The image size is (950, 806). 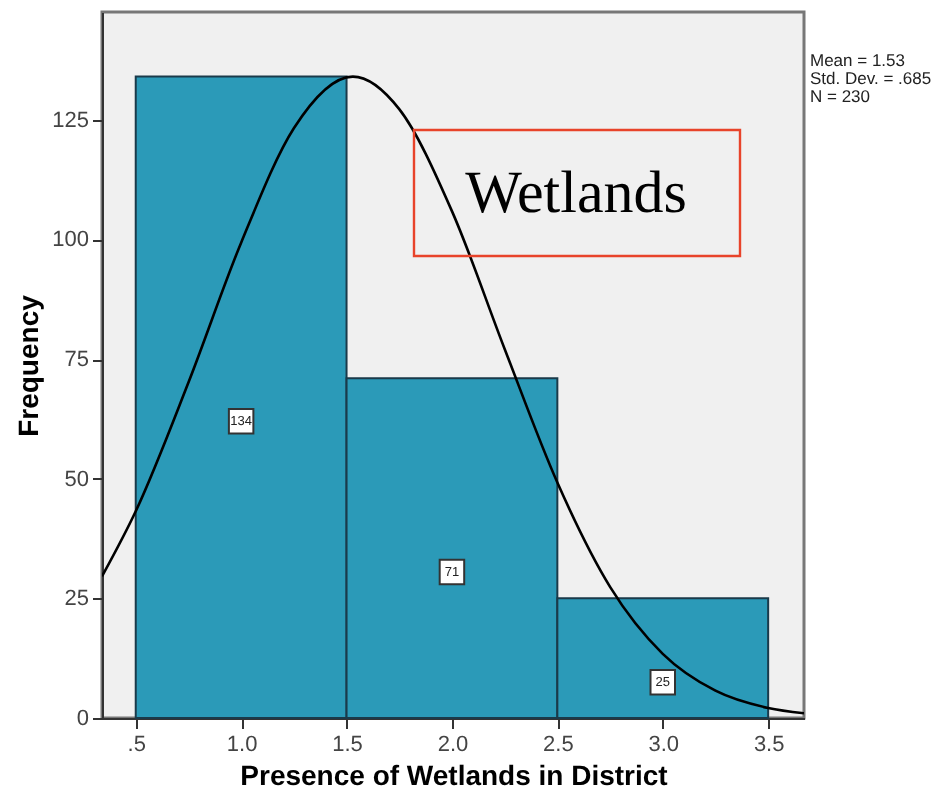 I want to click on y-tick-label: 0, so click(x=82, y=719).